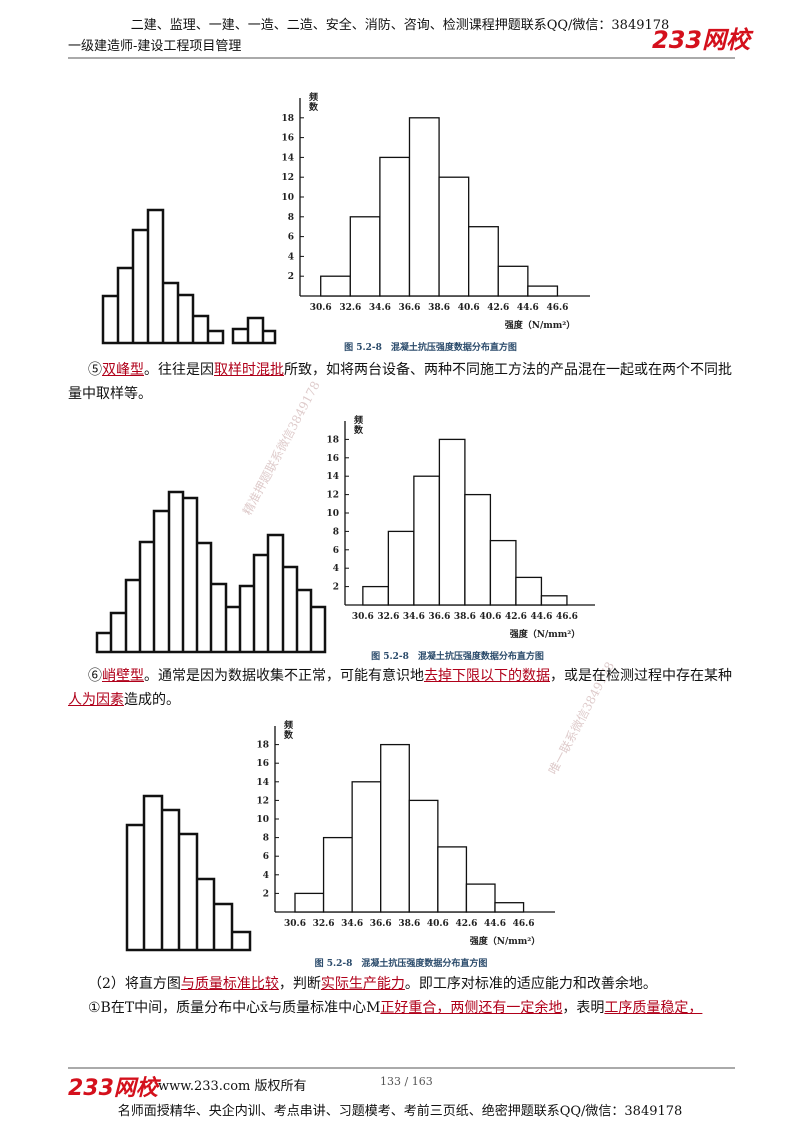 Image resolution: width=800 pixels, height=1132 pixels. I want to click on emphasis: 人为因素, so click(96, 700).